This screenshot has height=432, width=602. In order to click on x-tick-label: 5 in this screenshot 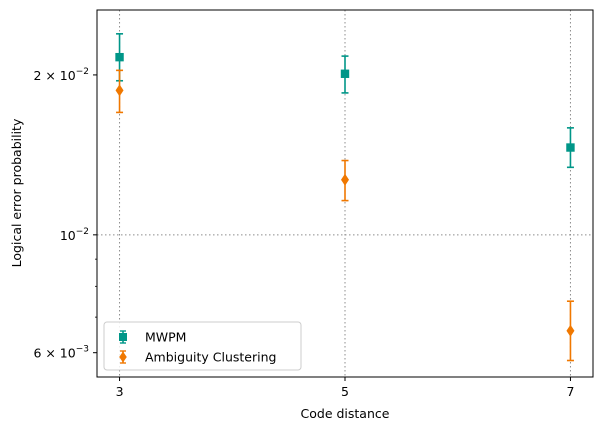, I will do `click(345, 391)`.